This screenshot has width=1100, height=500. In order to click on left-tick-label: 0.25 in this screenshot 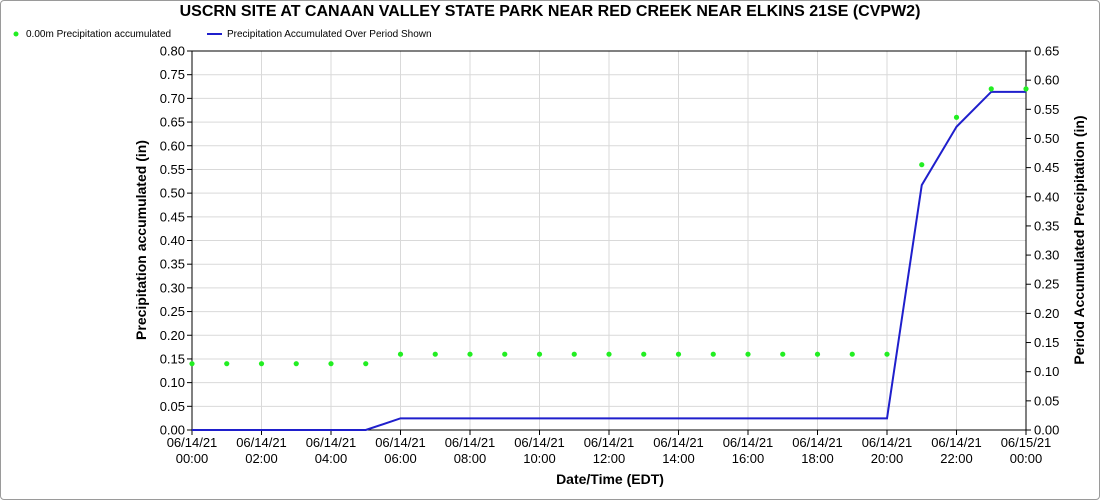, I will do `click(172, 311)`.